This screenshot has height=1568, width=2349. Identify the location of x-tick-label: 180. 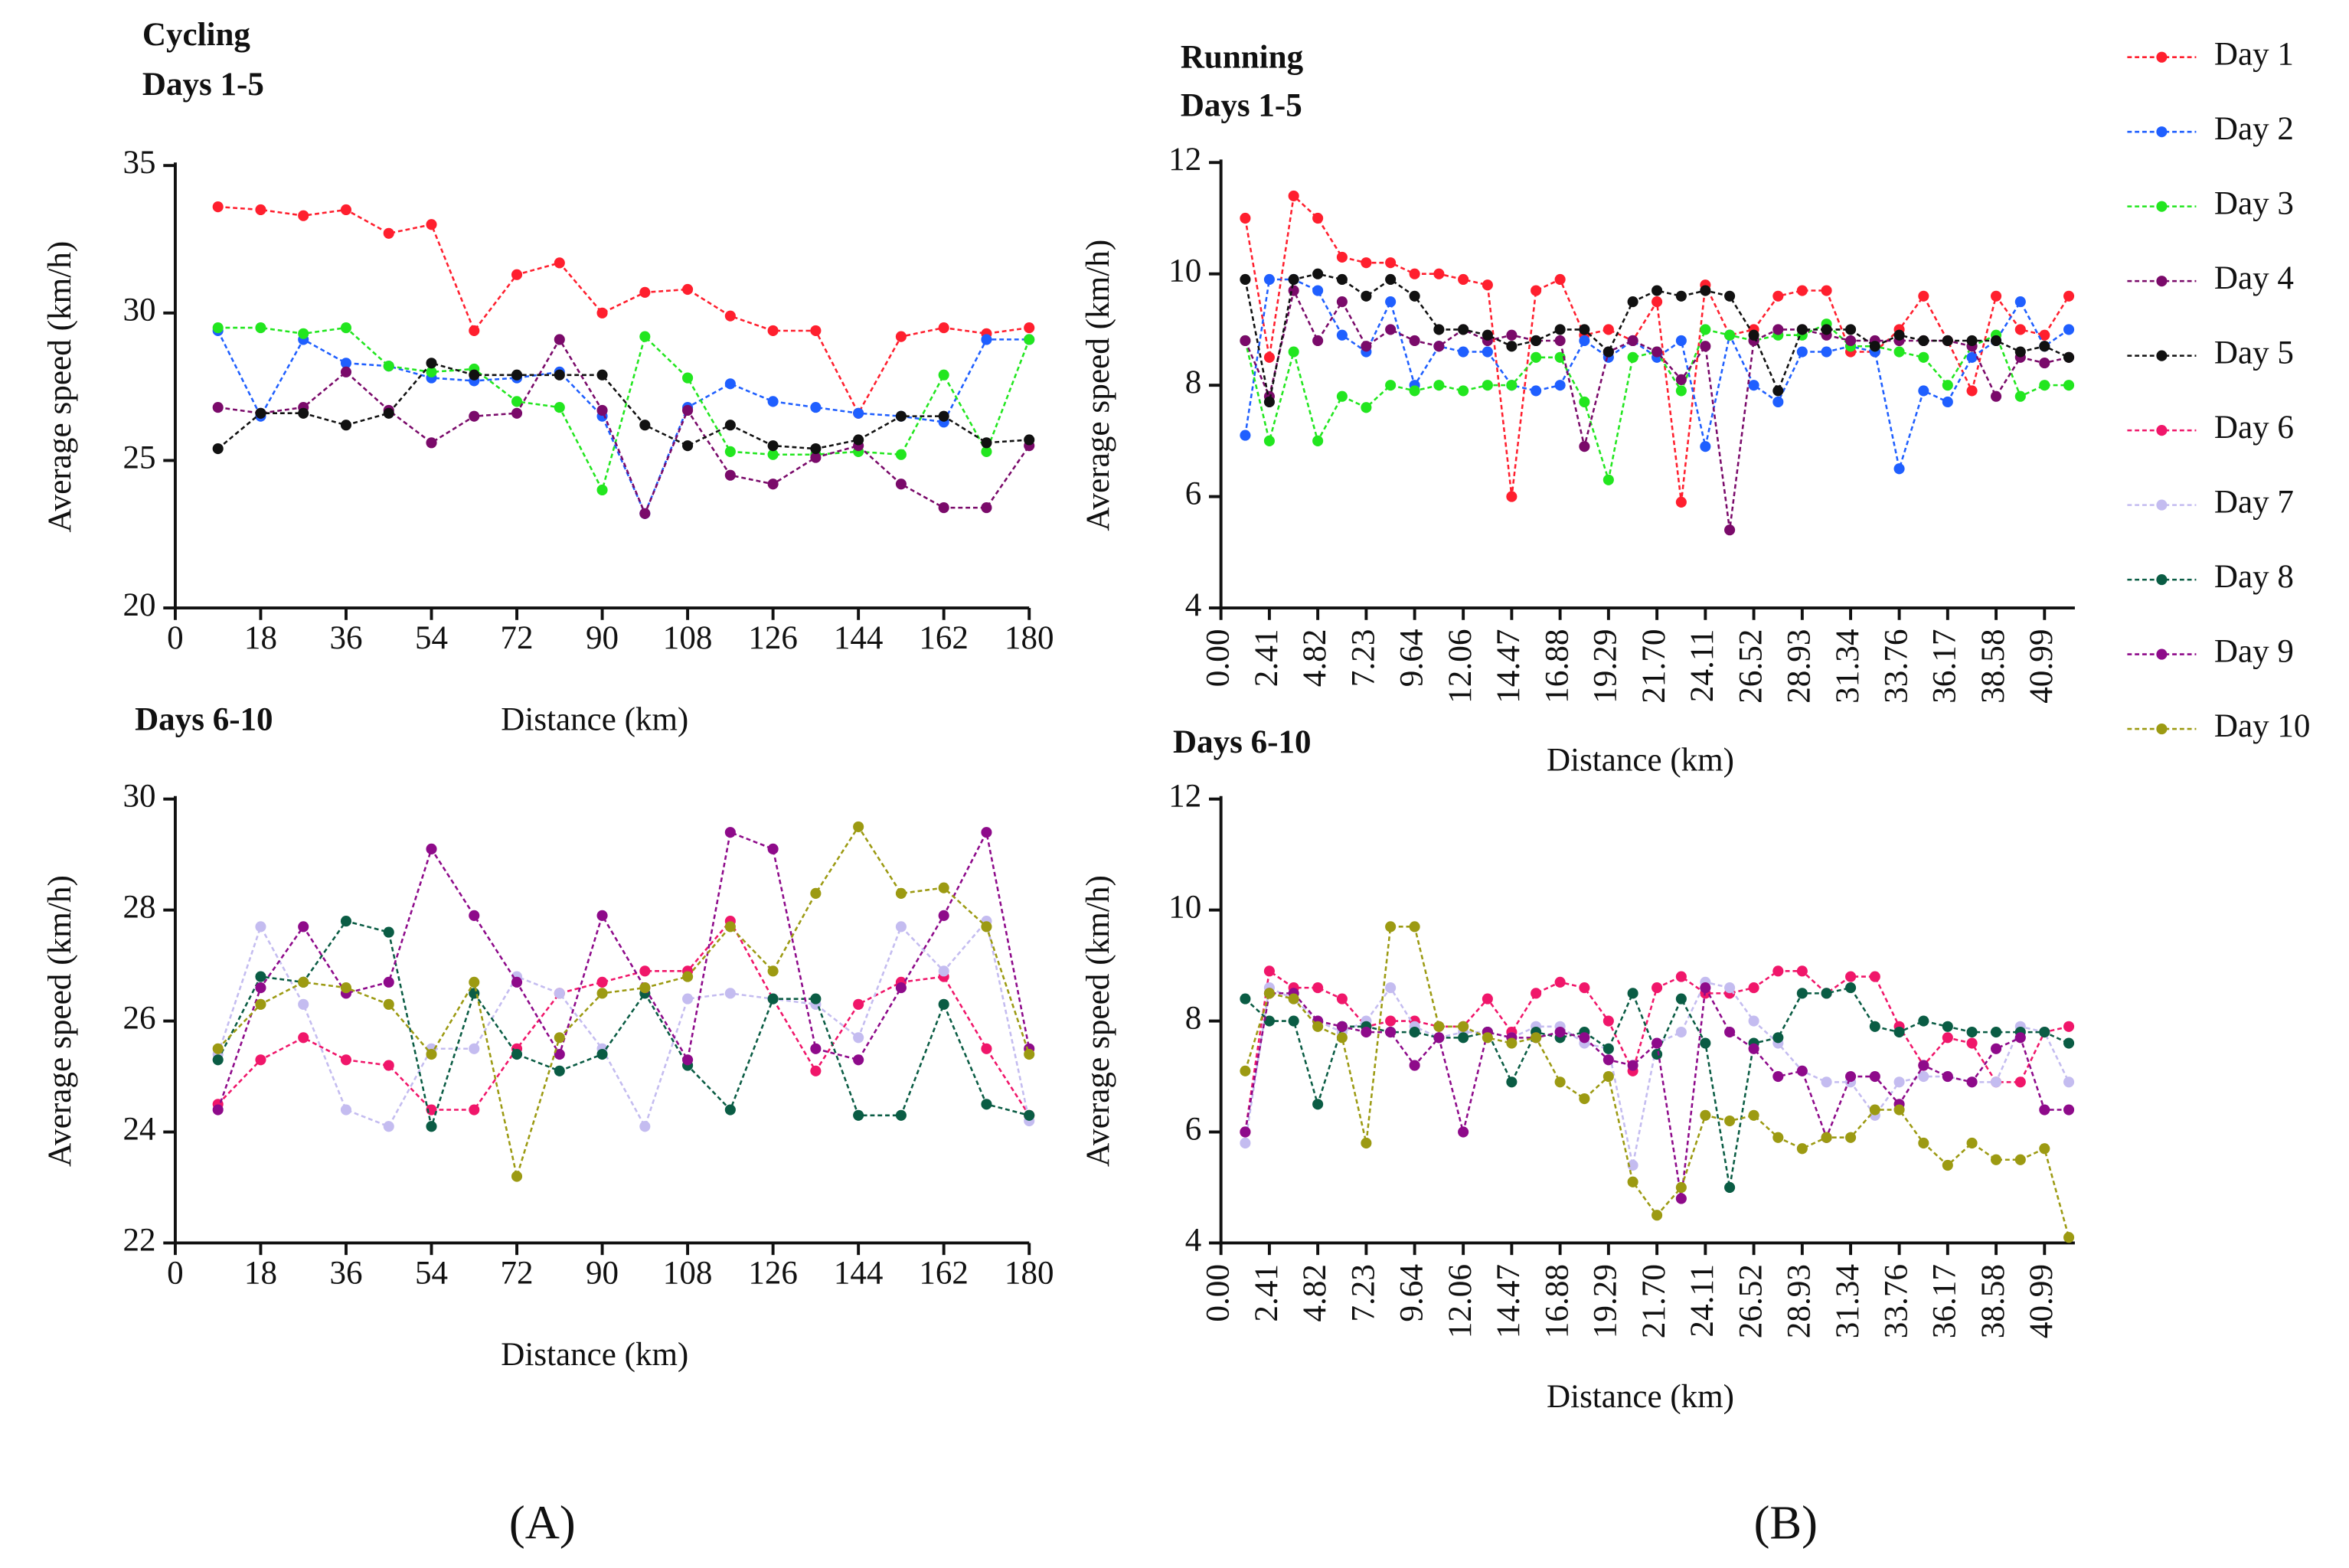
(1029, 1274).